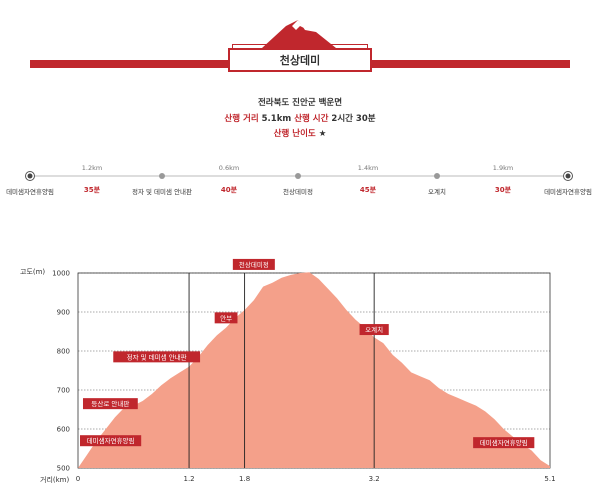  Describe the element at coordinates (188, 479) in the screenshot. I see `x-tick-label: 1.2` at that location.